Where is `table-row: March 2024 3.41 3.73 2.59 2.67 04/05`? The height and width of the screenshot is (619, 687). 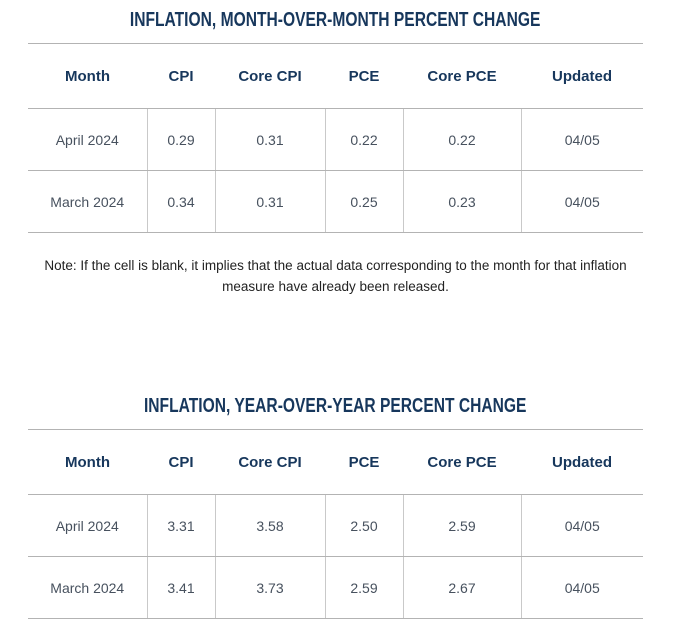
table-row: March 2024 3.41 3.73 2.59 2.67 04/05 is located at coordinates (335, 587).